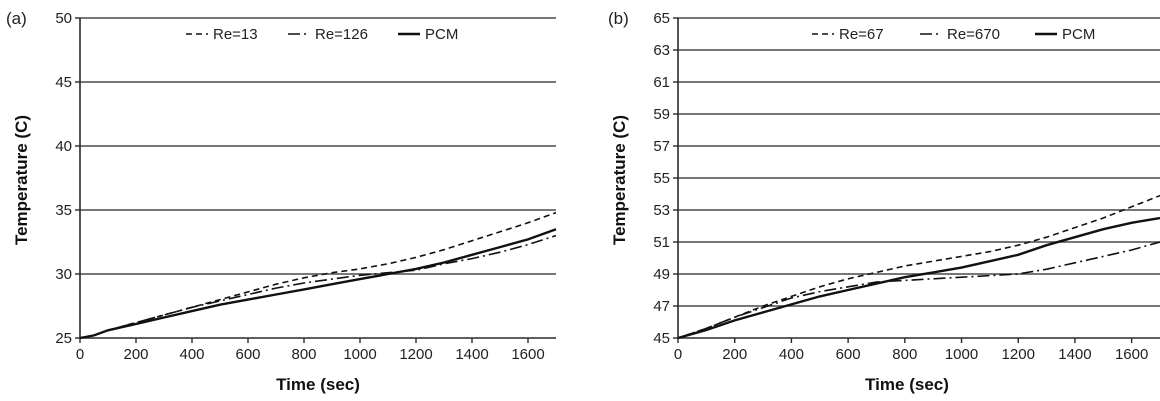 The height and width of the screenshot is (401, 1160). What do you see at coordinates (973, 34) in the screenshot?
I see `legend-label: Re=670` at bounding box center [973, 34].